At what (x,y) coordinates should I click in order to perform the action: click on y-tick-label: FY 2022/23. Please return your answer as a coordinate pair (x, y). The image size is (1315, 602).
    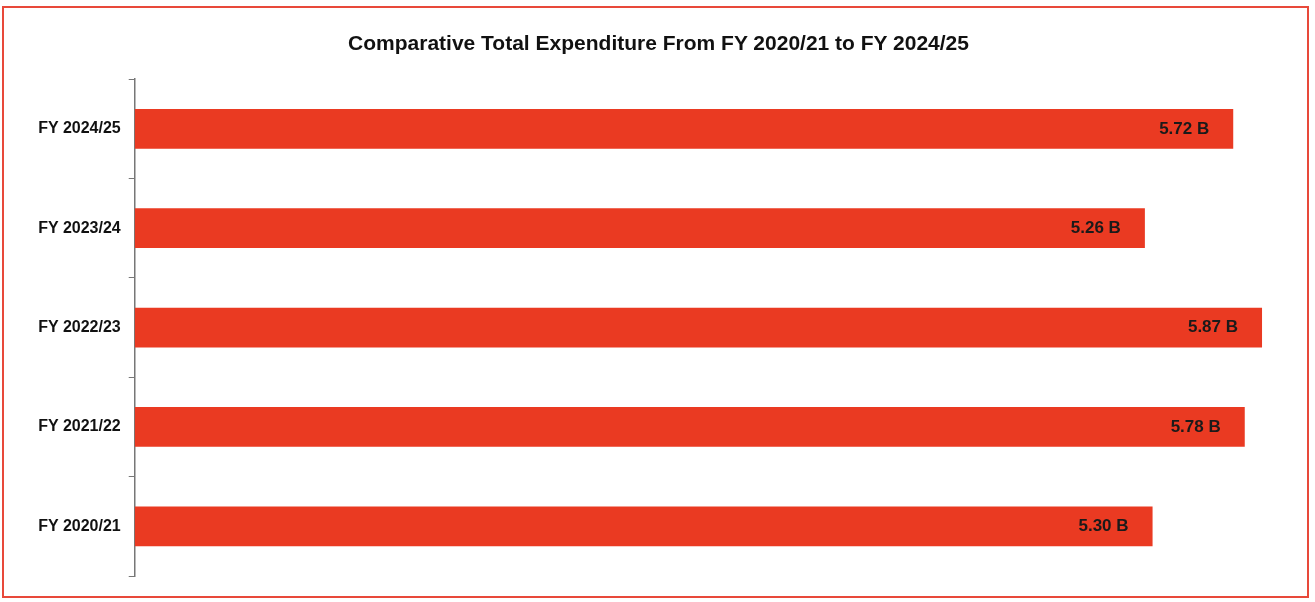
    Looking at the image, I should click on (79, 327).